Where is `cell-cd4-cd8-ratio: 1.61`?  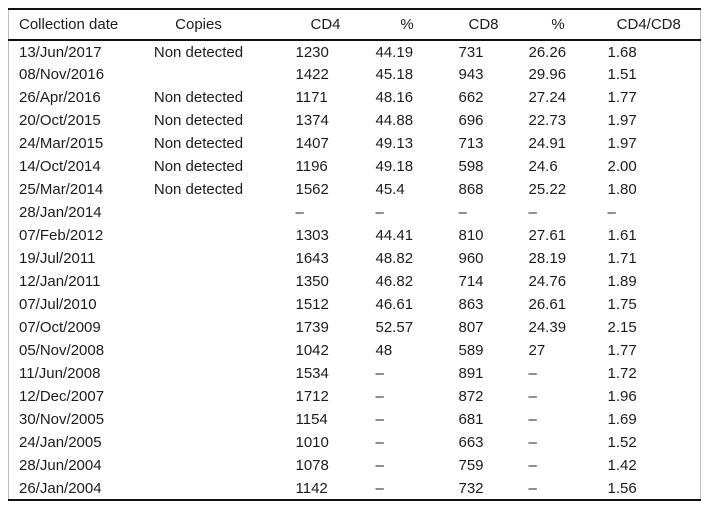
cell-cd4-cd8-ratio: 1.61 is located at coordinates (622, 235).